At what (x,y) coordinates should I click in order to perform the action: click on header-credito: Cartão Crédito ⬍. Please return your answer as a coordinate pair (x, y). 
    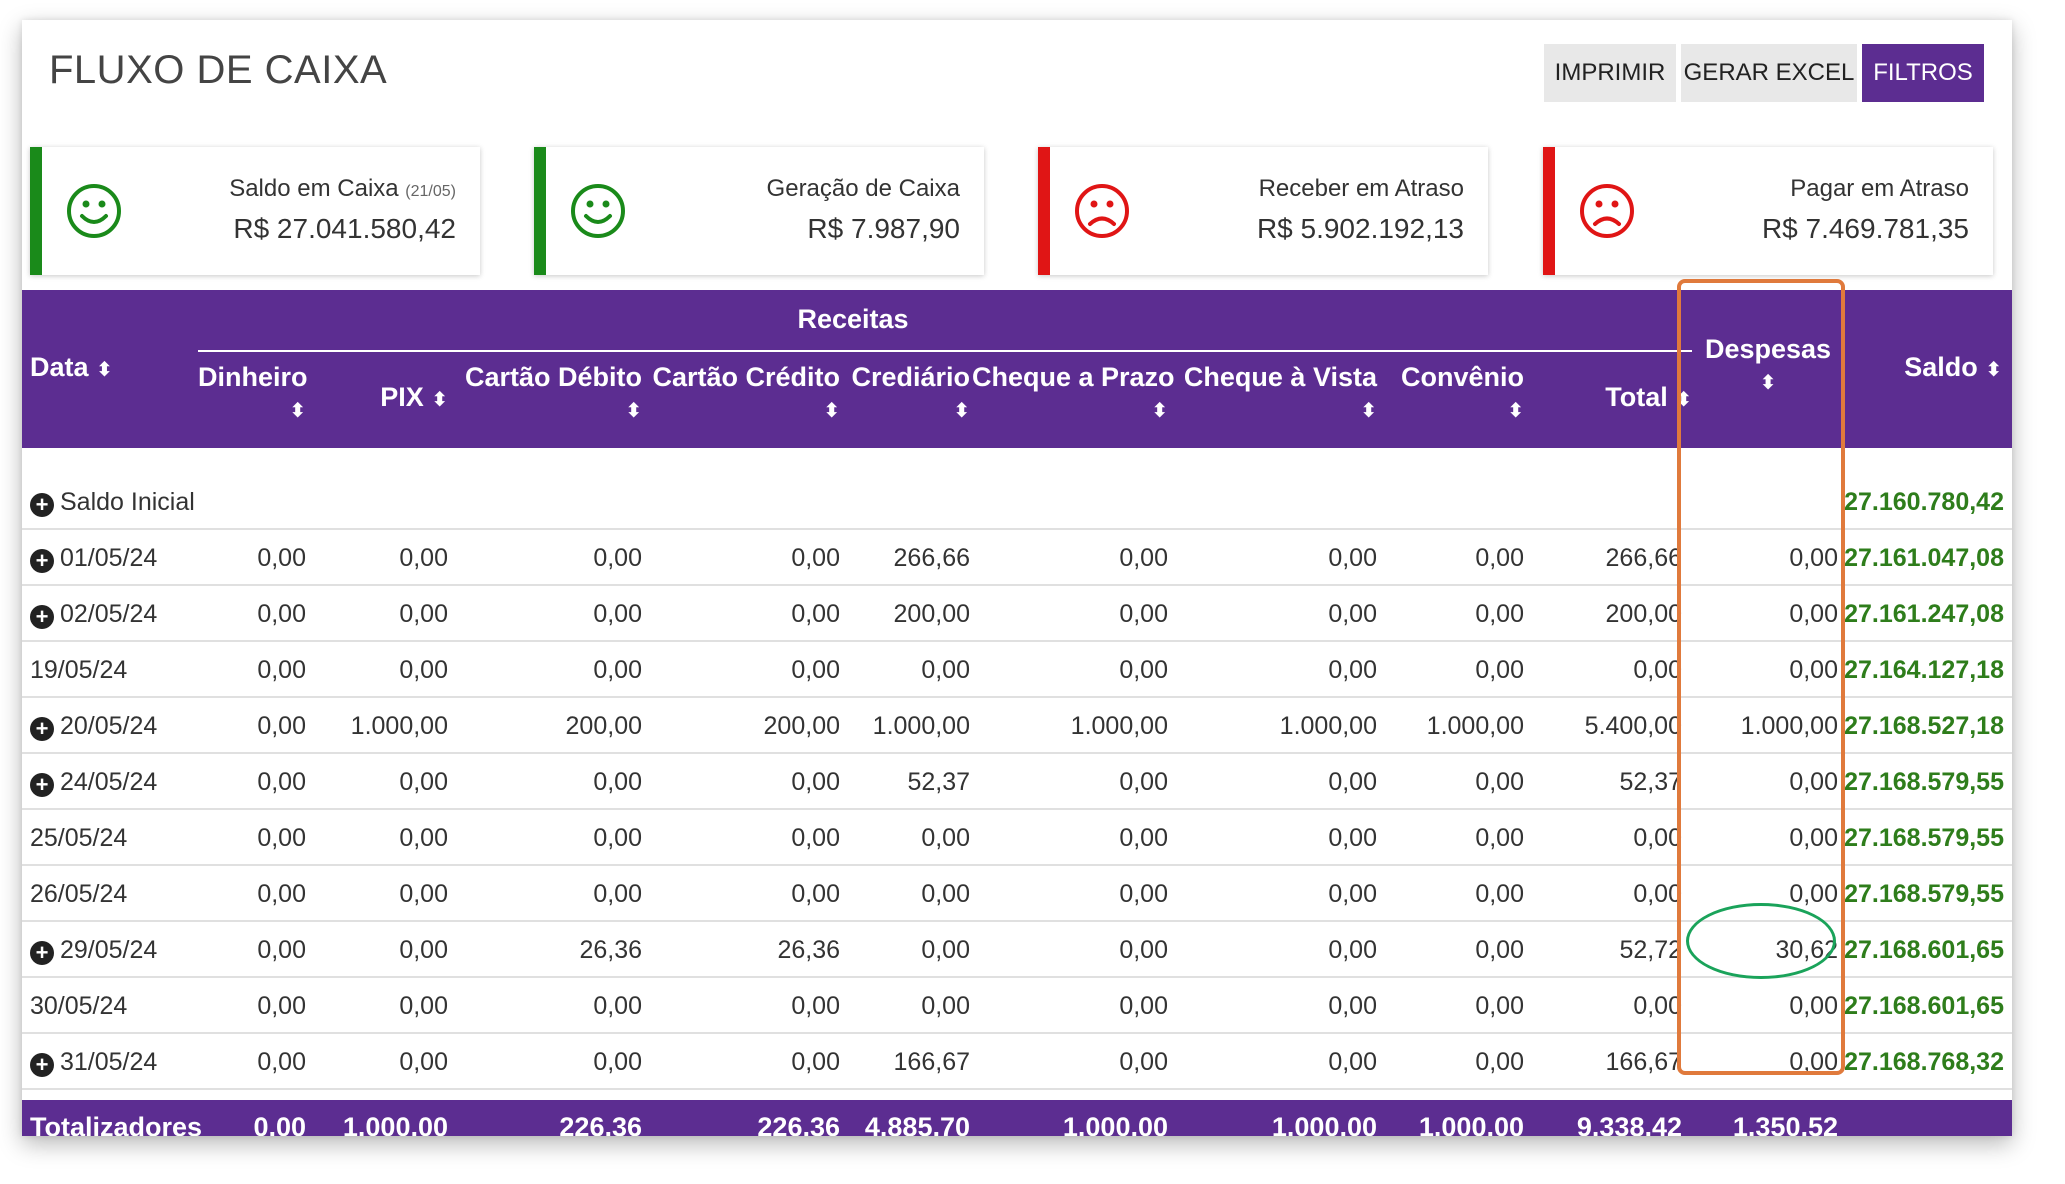
    Looking at the image, I should click on (746, 393).